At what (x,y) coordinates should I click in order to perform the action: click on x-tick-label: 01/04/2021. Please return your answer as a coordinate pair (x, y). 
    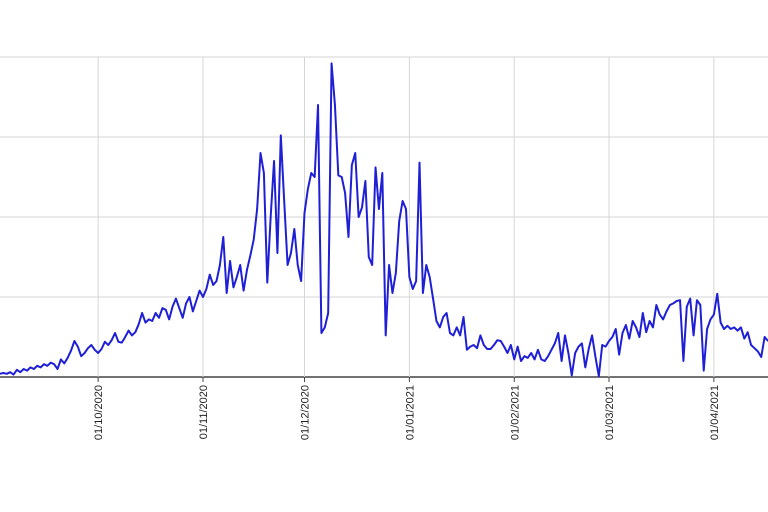
    Looking at the image, I should click on (715, 412).